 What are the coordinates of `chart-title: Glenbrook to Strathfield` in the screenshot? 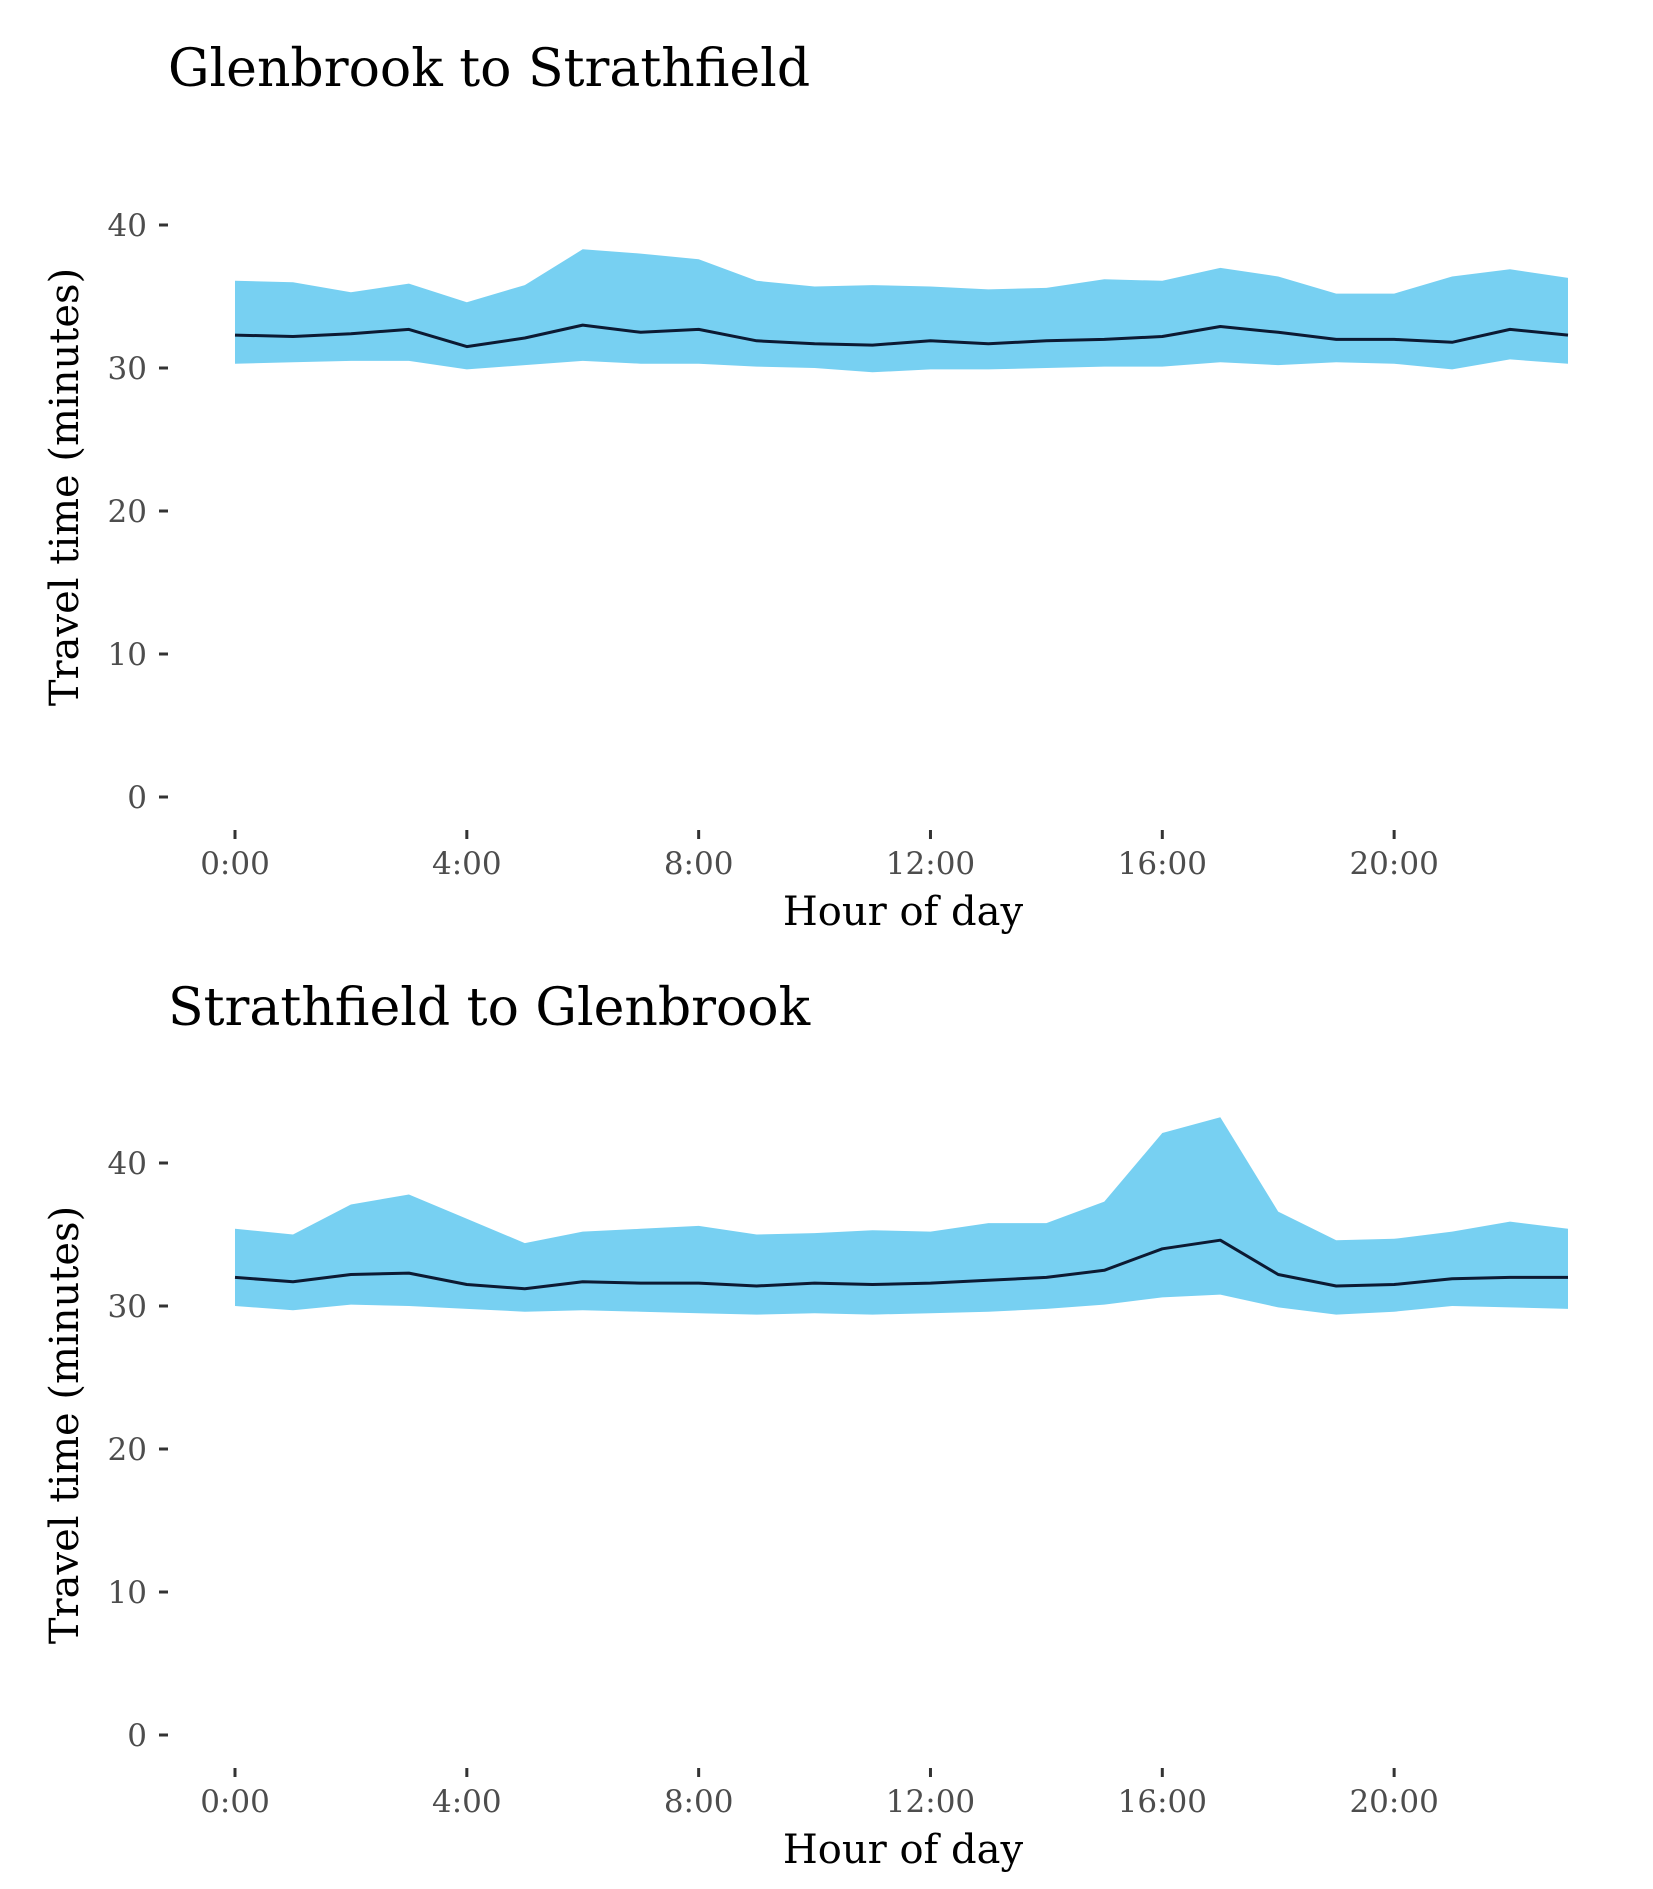 It's located at (489, 69).